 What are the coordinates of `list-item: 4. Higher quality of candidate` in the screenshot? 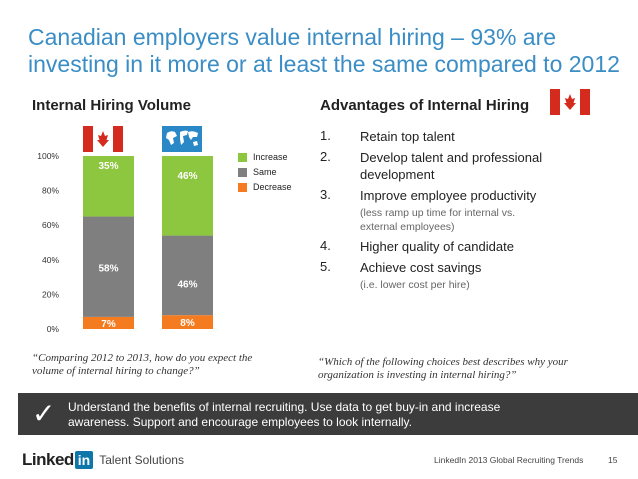 It's located at (470, 246).